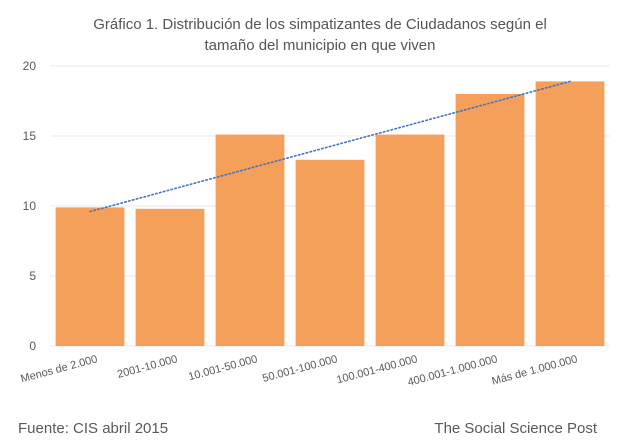  I want to click on x-tick-label: 100.001-400.000, so click(376, 369).